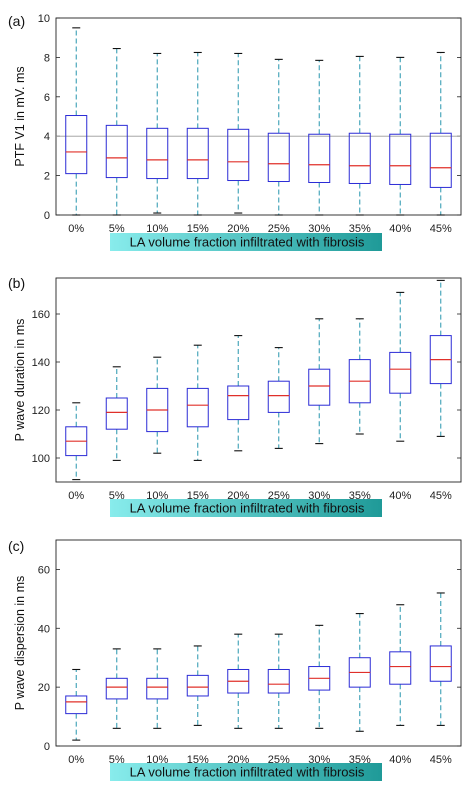  I want to click on panel-label: (b), so click(16, 283).